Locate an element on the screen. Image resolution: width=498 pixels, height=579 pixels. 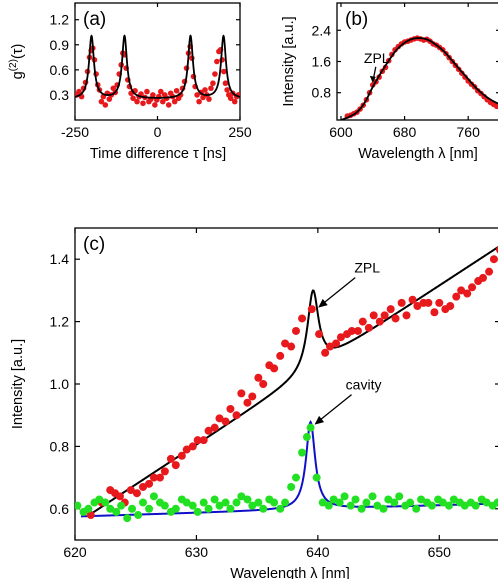
x-tick-label: -250 is located at coordinates (75, 132).